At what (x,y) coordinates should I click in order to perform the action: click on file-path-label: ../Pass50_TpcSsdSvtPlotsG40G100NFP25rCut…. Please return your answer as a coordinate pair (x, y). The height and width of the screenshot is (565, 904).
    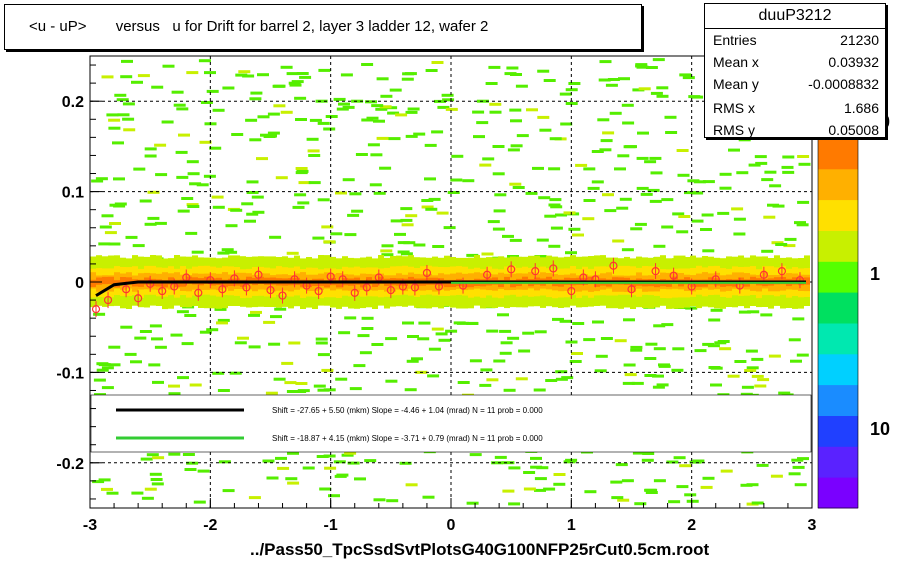
    Looking at the image, I should click on (480, 549).